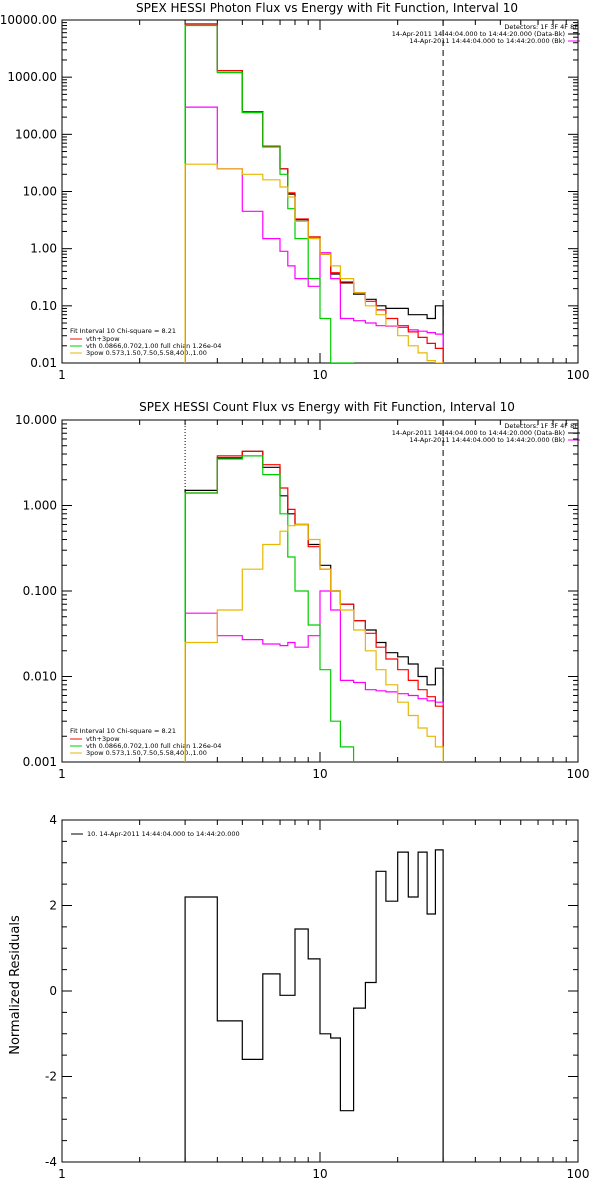 This screenshot has width=600, height=1200. I want to click on y-tick-label: 2, so click(53, 906).